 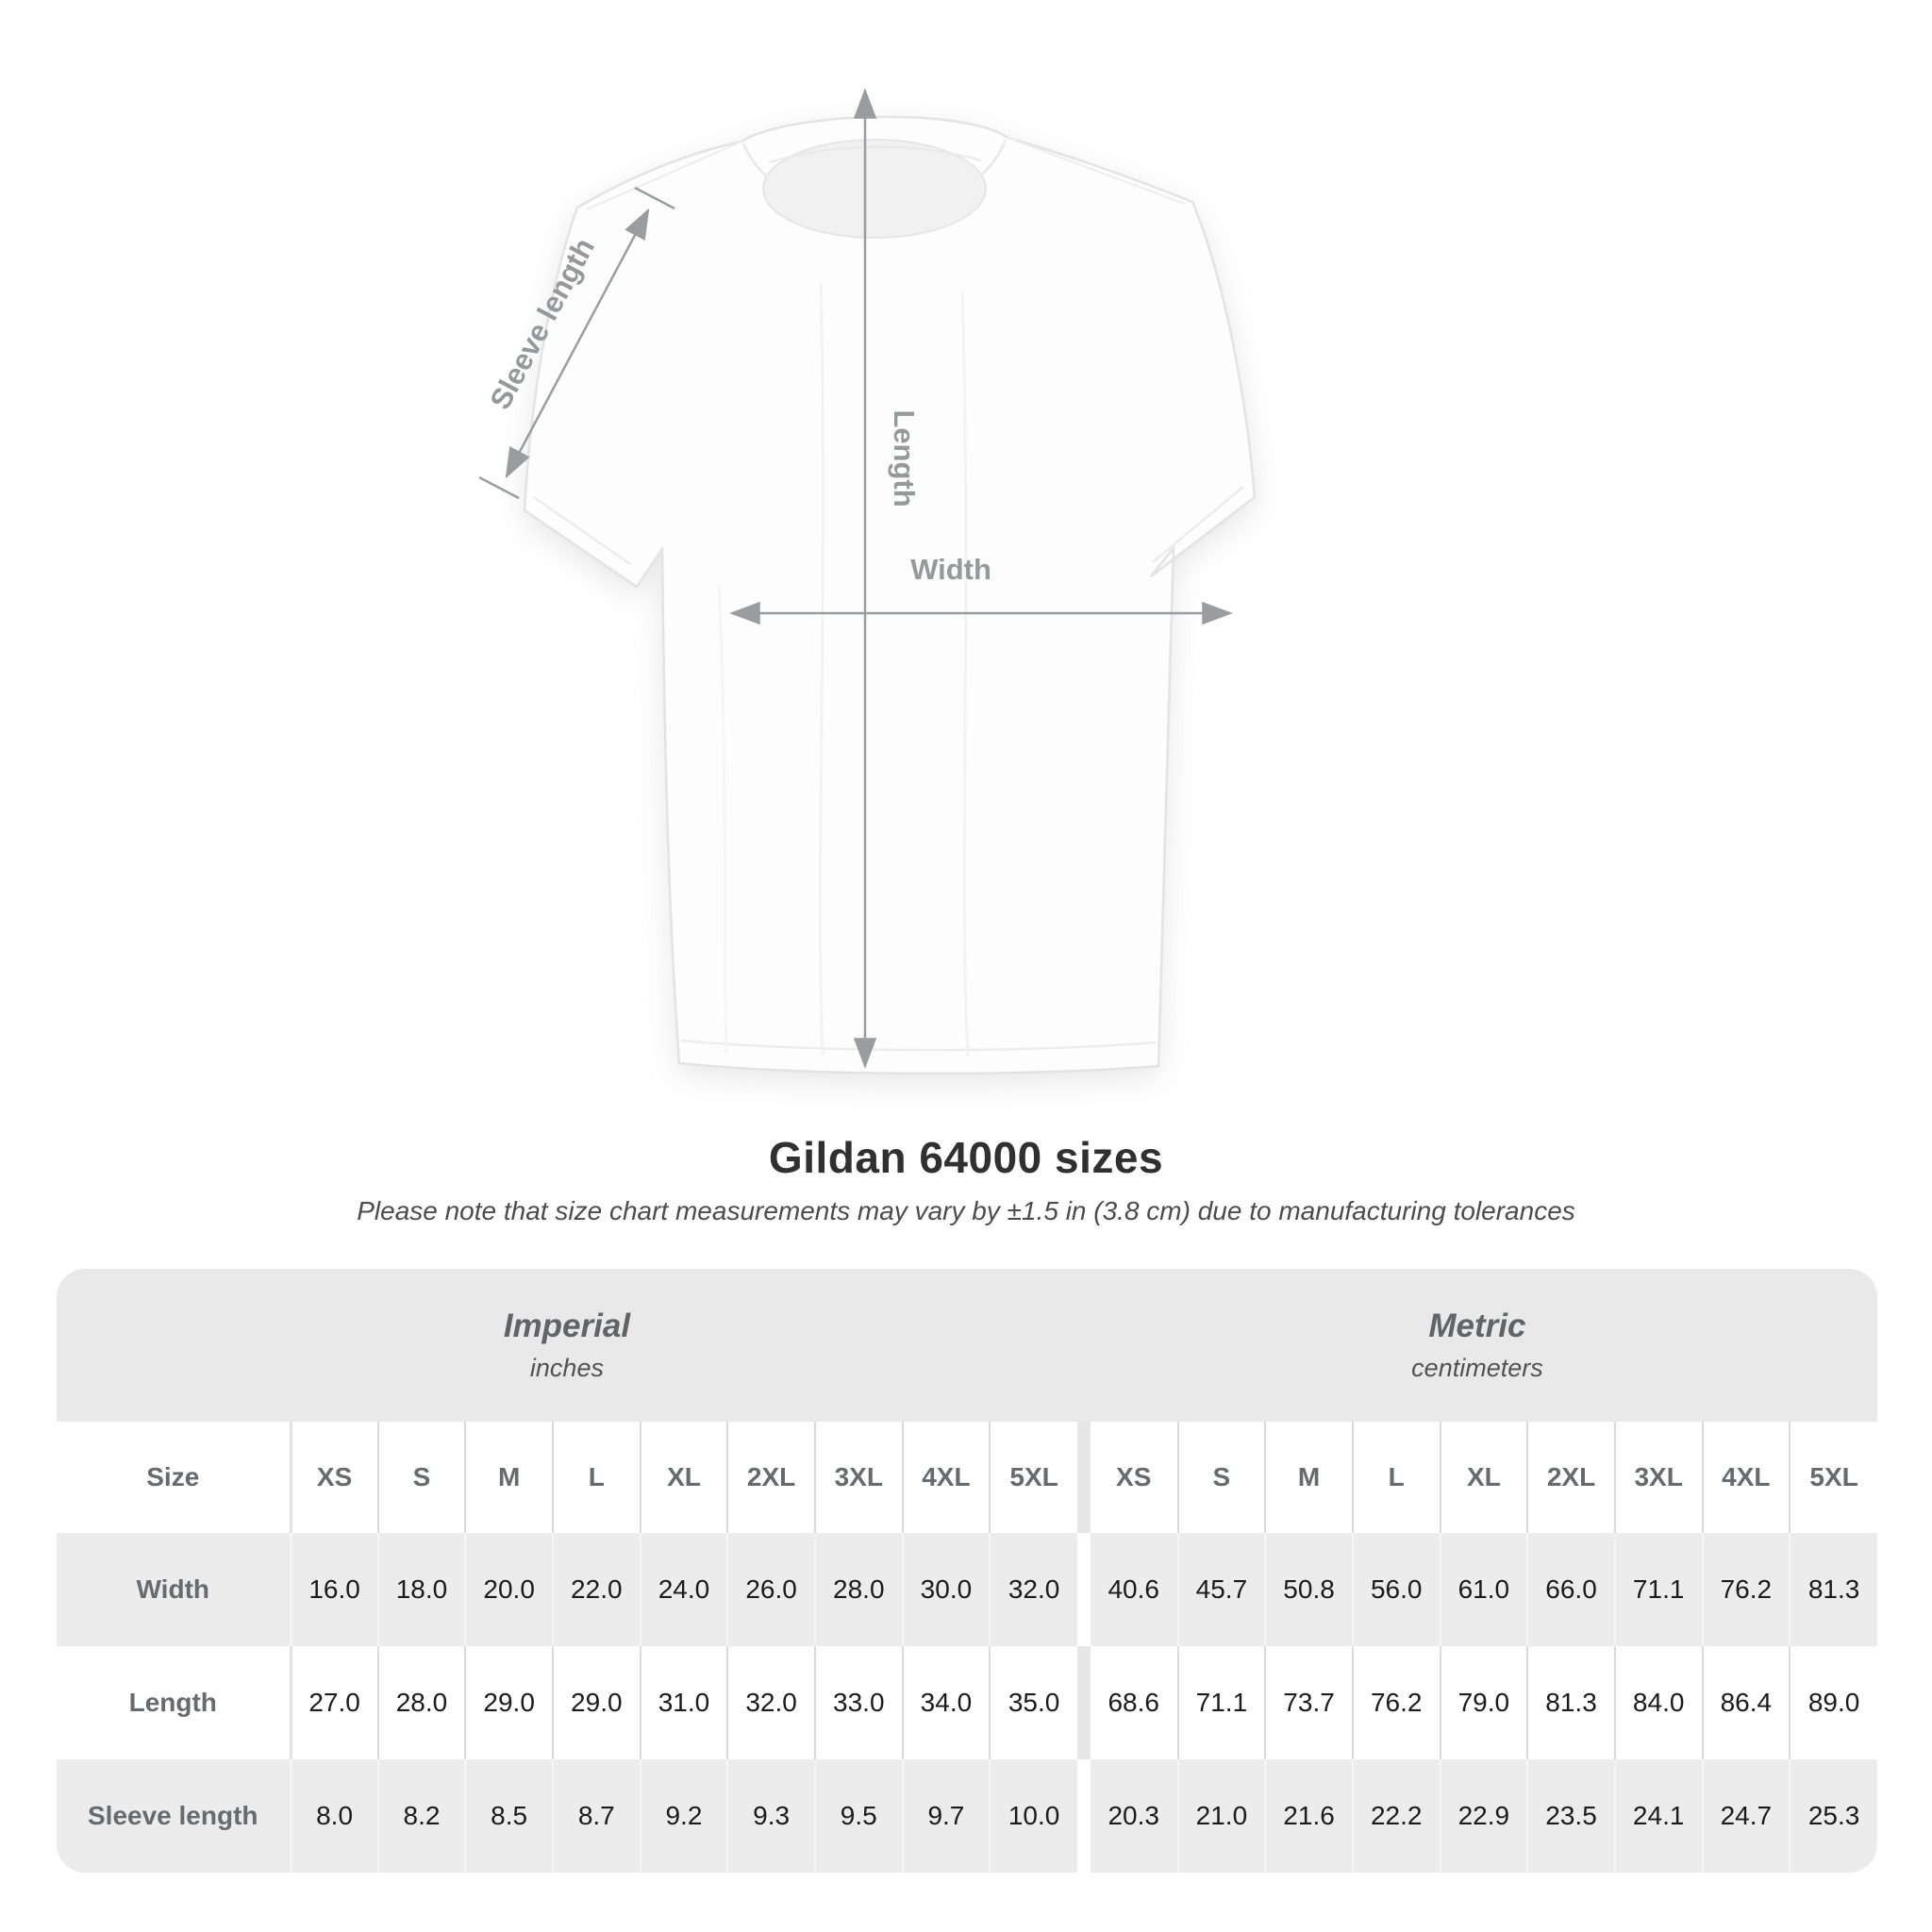 I want to click on size-header-metric: 5XL, so click(x=1833, y=1478).